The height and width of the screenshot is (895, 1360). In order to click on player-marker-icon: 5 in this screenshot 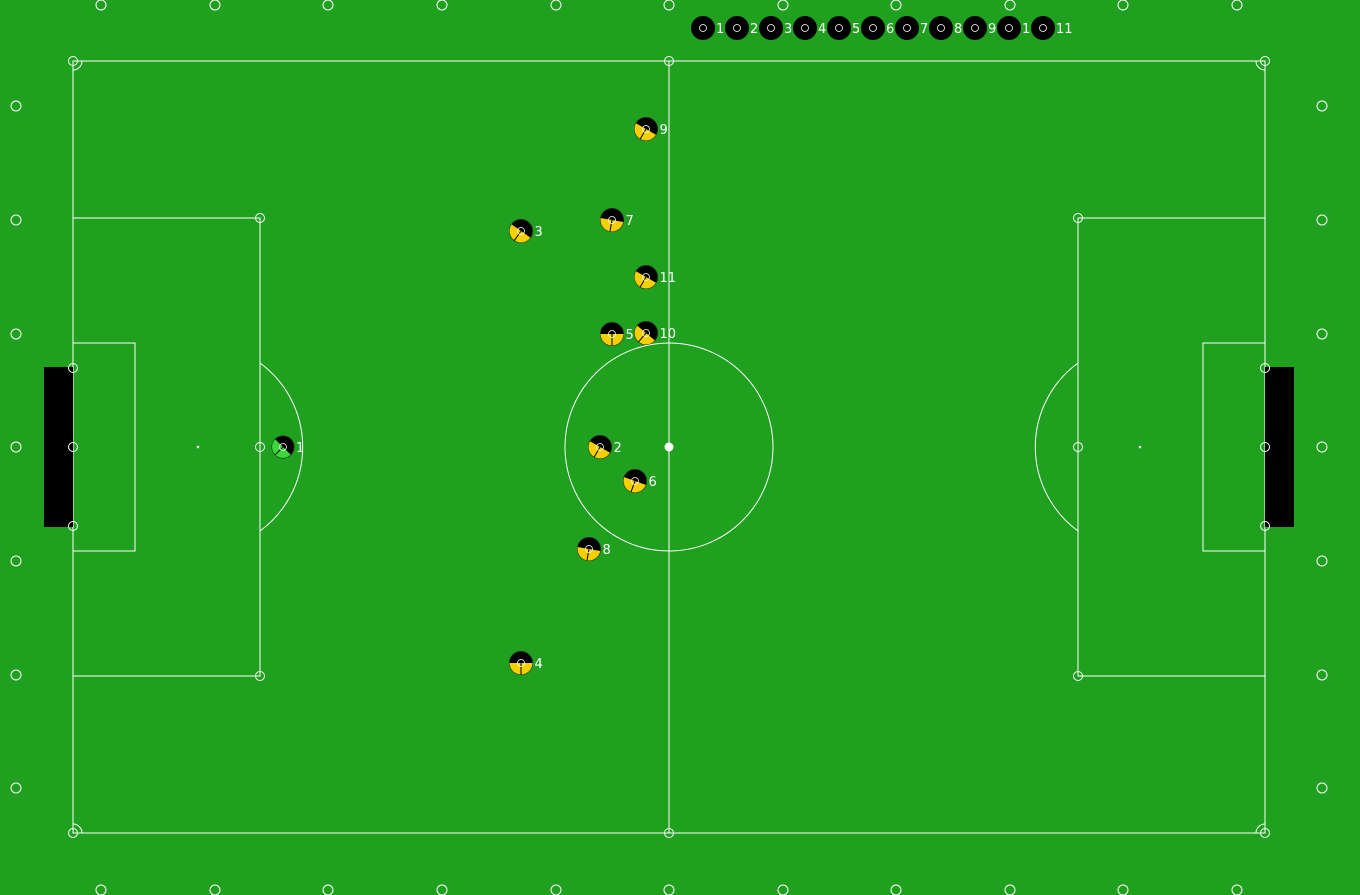, I will do `click(617, 334)`.